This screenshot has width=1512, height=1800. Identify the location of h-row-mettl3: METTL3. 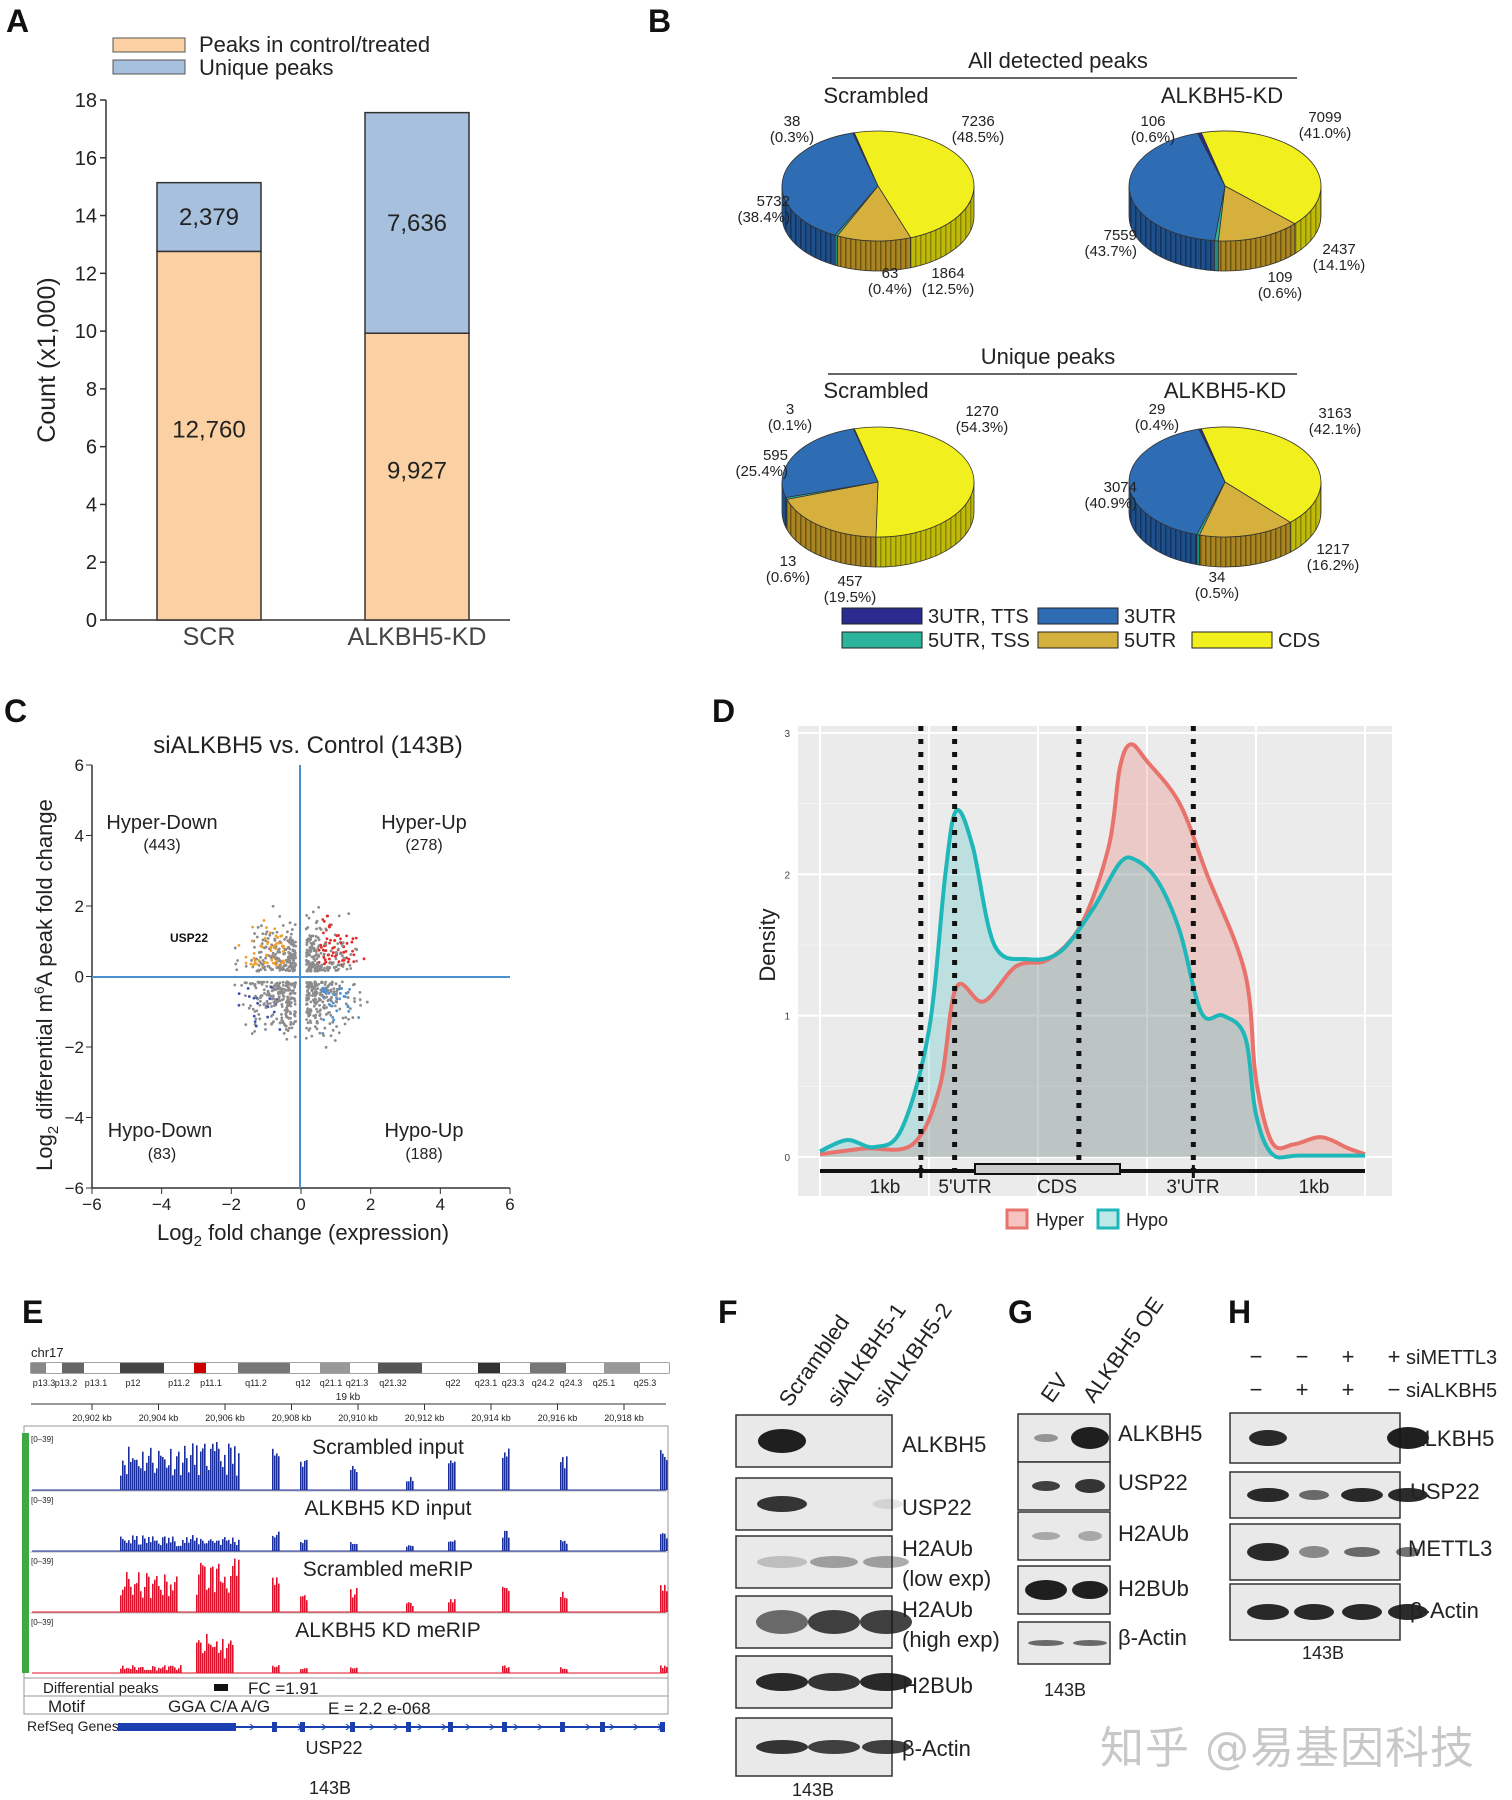
(1450, 1548).